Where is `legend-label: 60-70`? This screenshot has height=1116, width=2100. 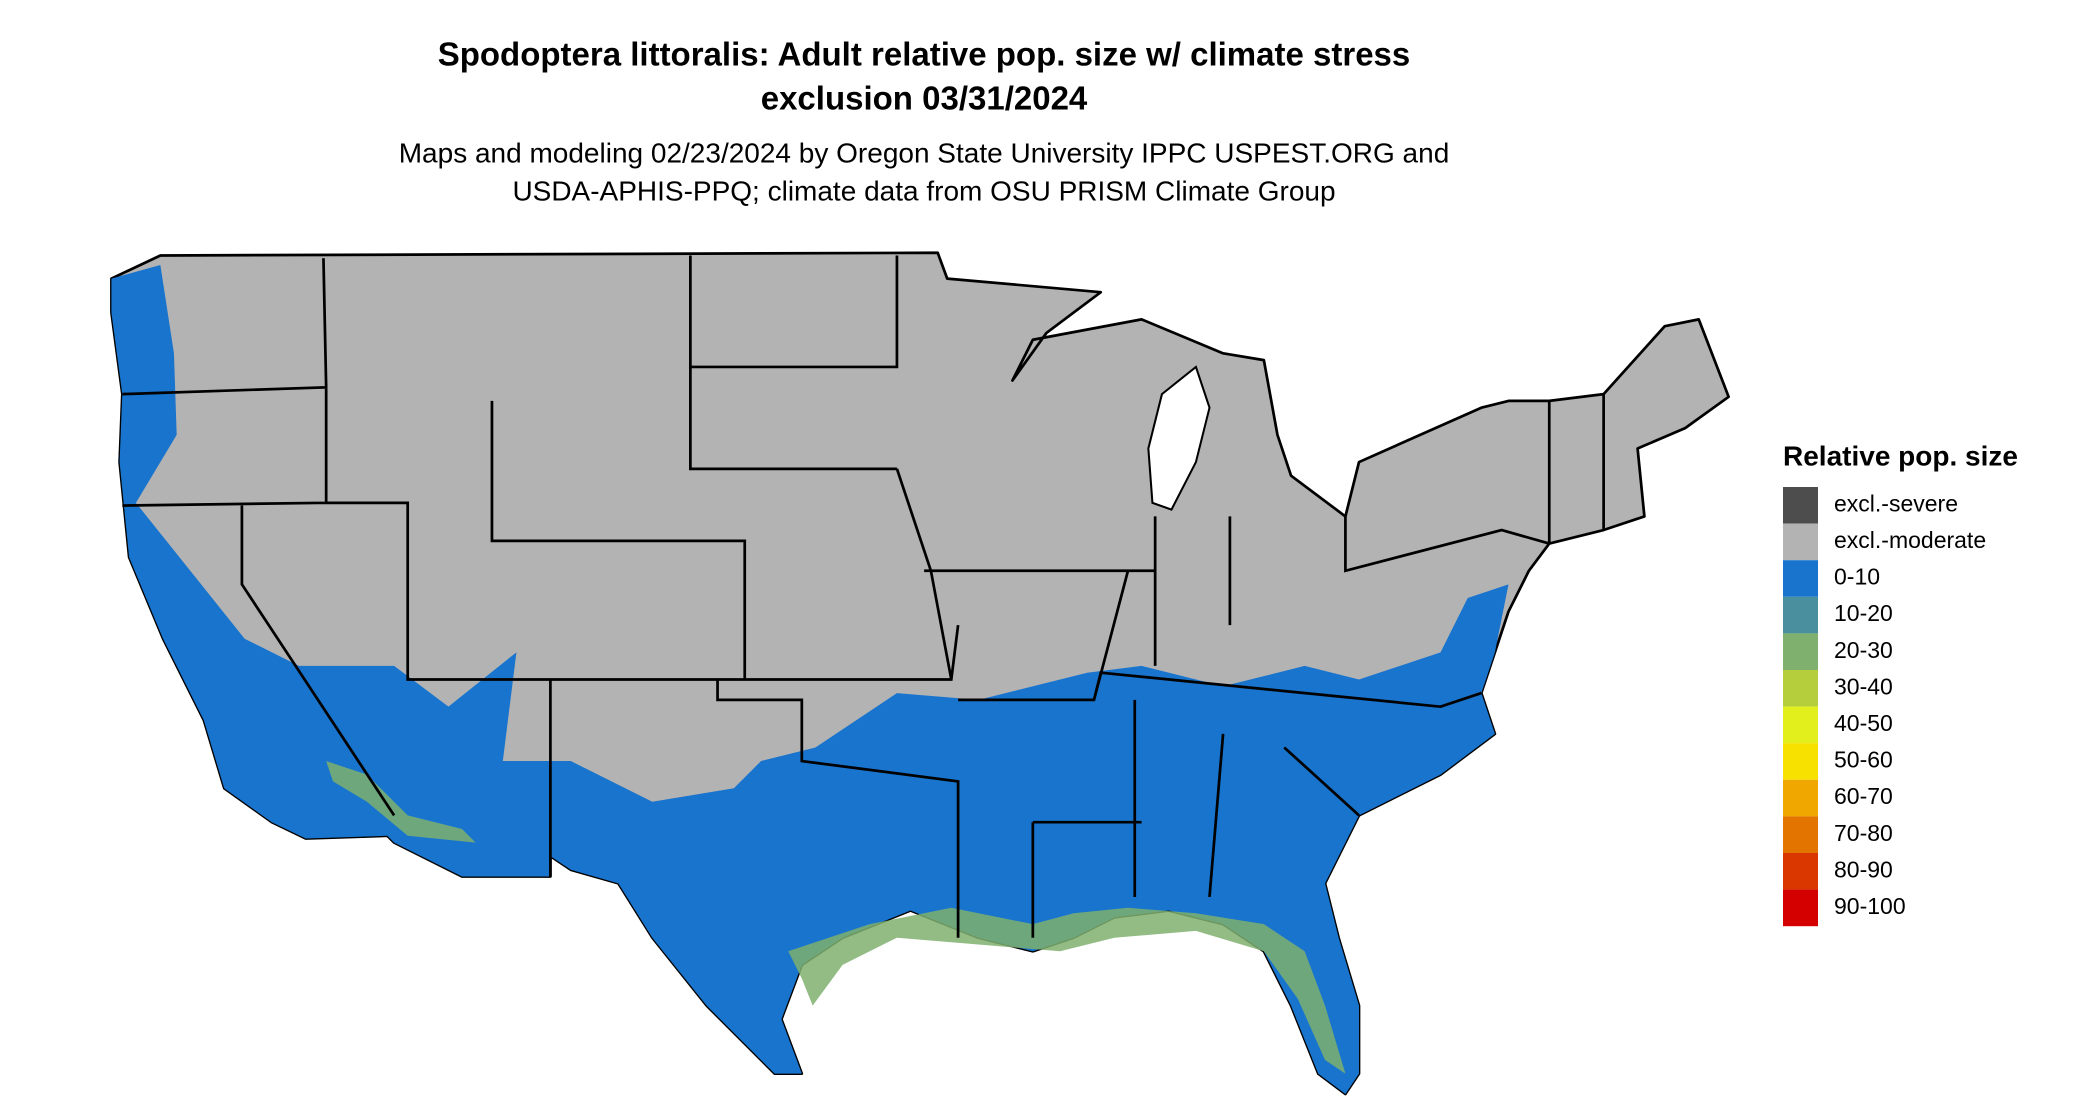
legend-label: 60-70 is located at coordinates (1863, 796).